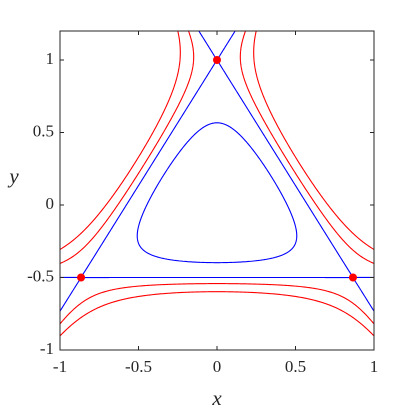 The height and width of the screenshot is (415, 415). I want to click on x-tick-label: -0.5, so click(138, 366).